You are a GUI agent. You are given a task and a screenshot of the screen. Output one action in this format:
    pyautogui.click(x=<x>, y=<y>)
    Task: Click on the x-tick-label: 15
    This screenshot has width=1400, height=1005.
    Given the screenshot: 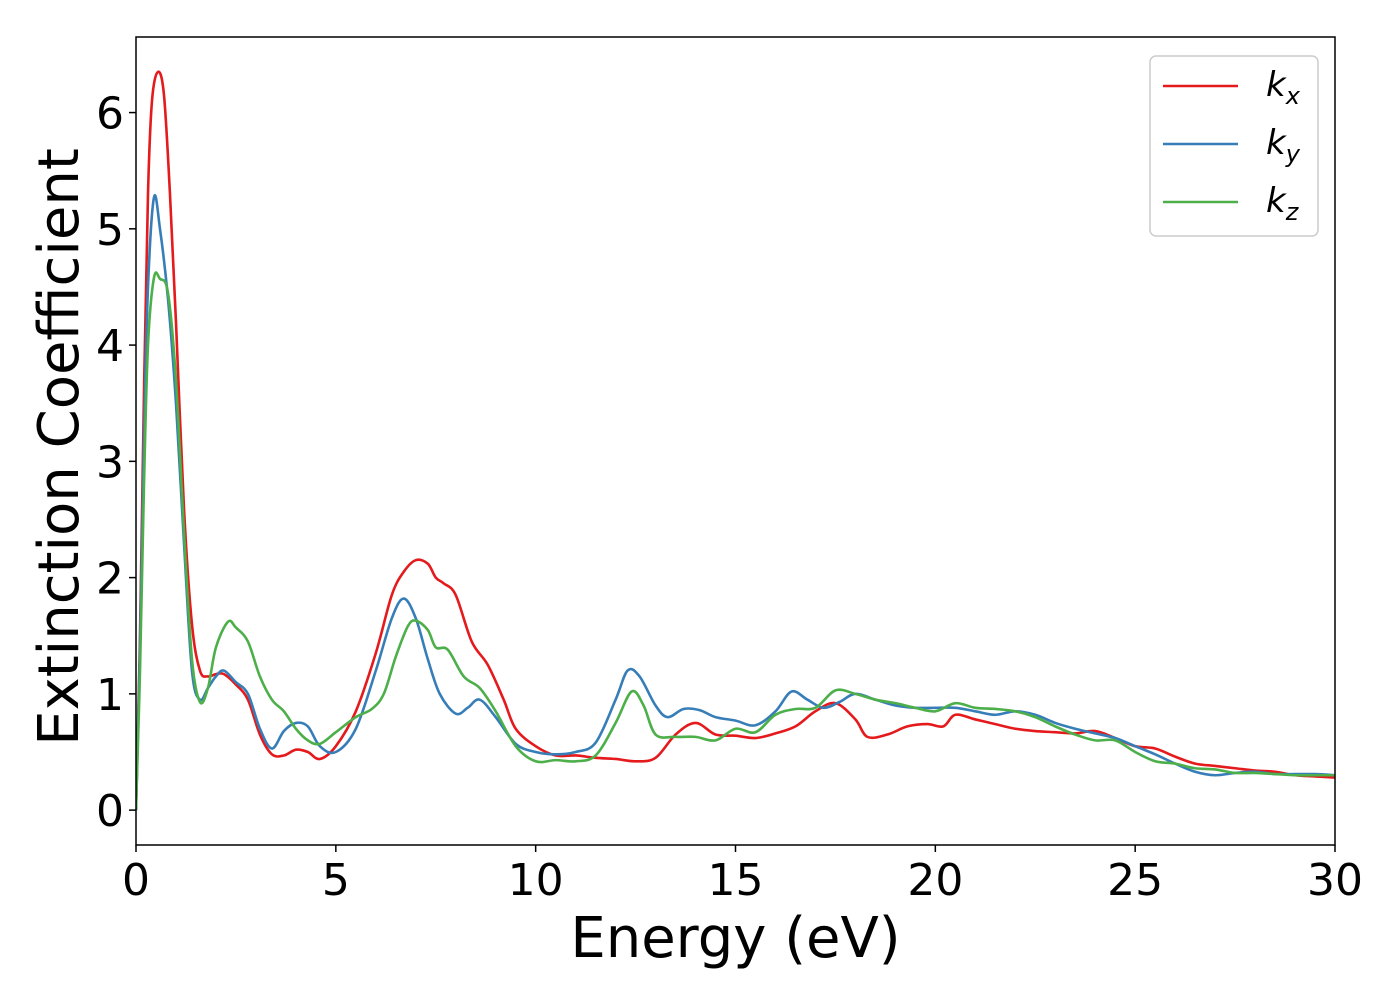 What is the action you would take?
    pyautogui.click(x=736, y=880)
    